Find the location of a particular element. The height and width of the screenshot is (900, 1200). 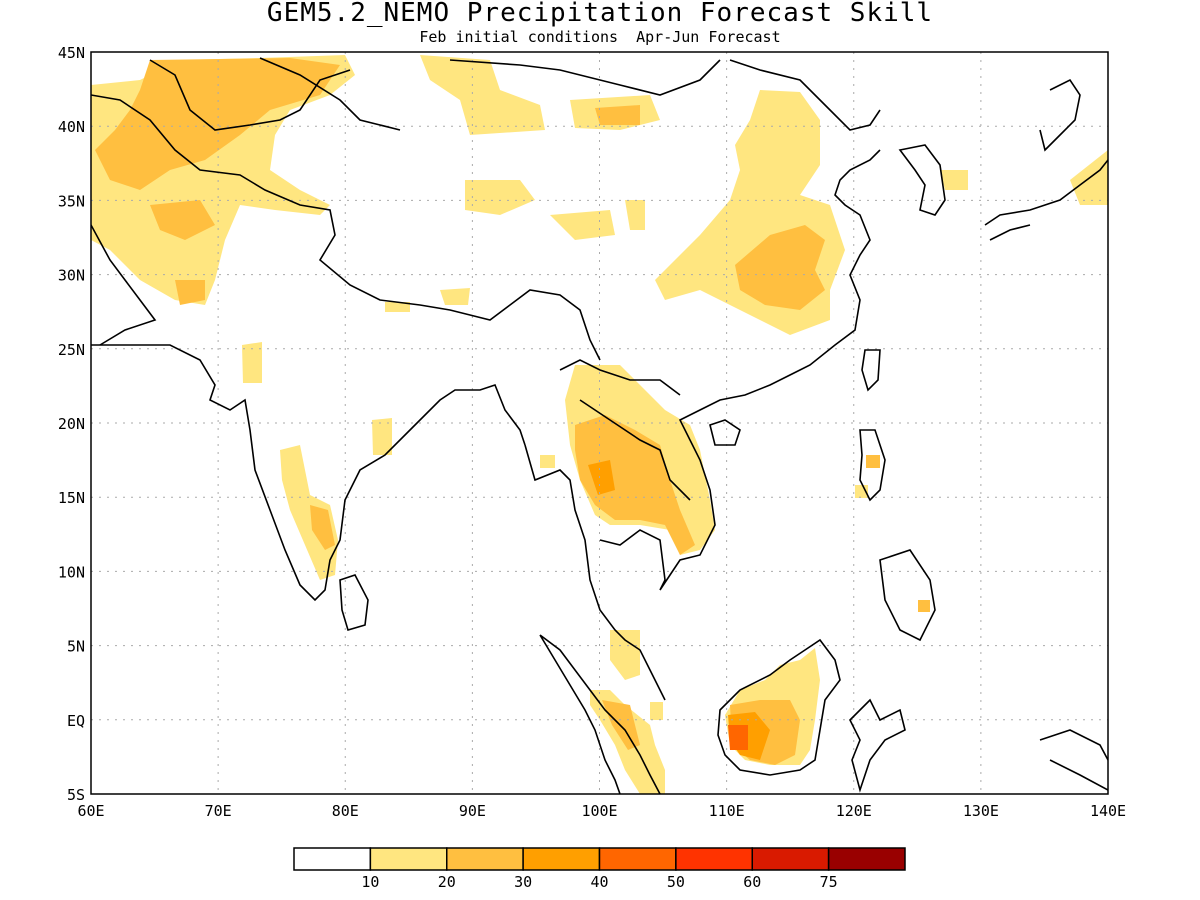

lat-tick-label: 45N is located at coordinates (71, 53).